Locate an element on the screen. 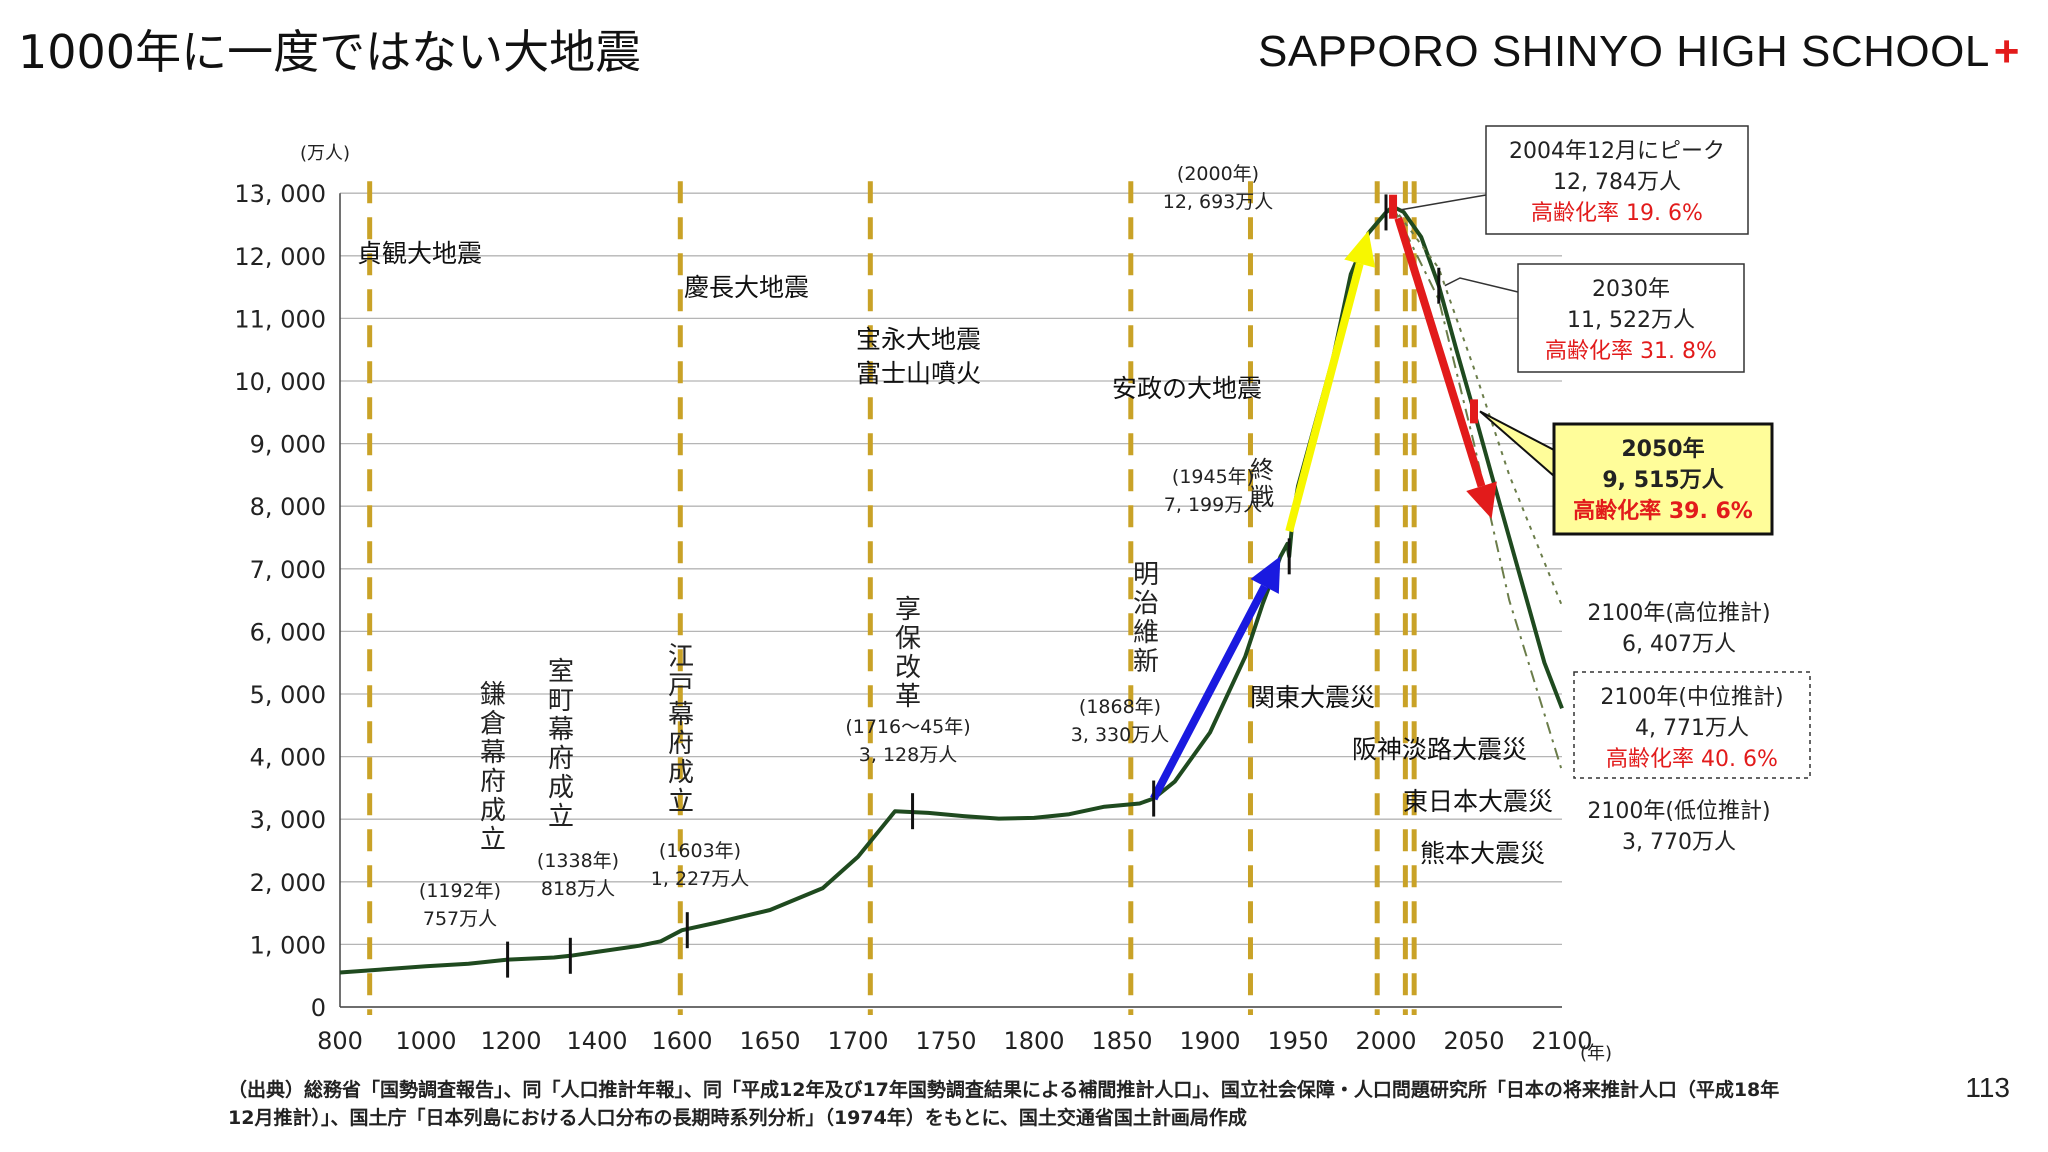  y-tick-label: 9, 000 is located at coordinates (288, 445).